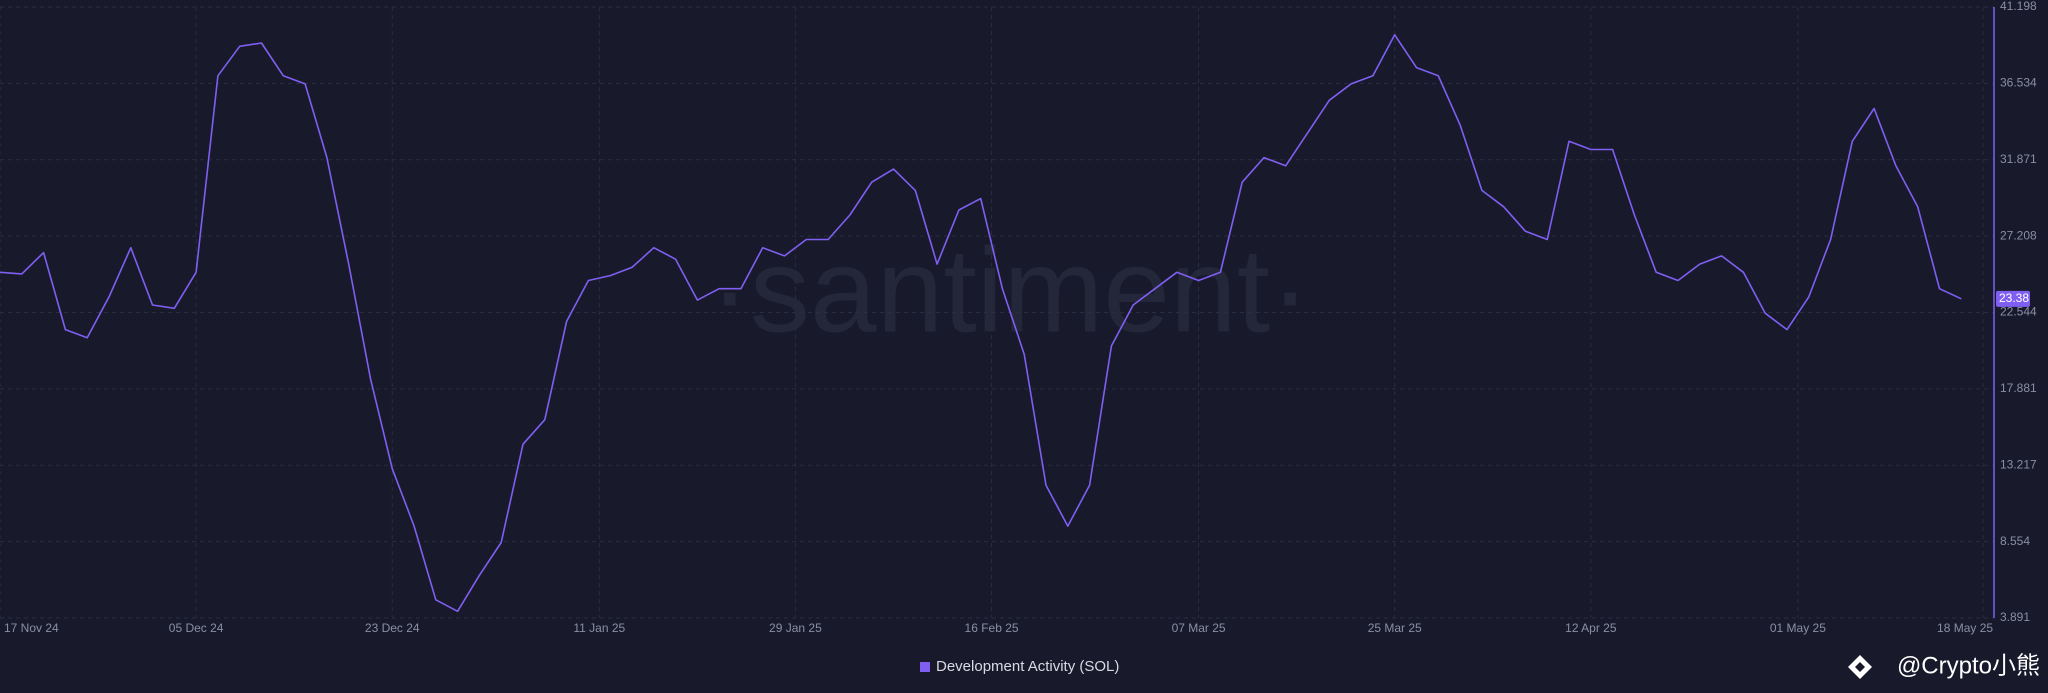  Describe the element at coordinates (1591, 628) in the screenshot. I see `x-tick-label: 12 Apr 25` at that location.